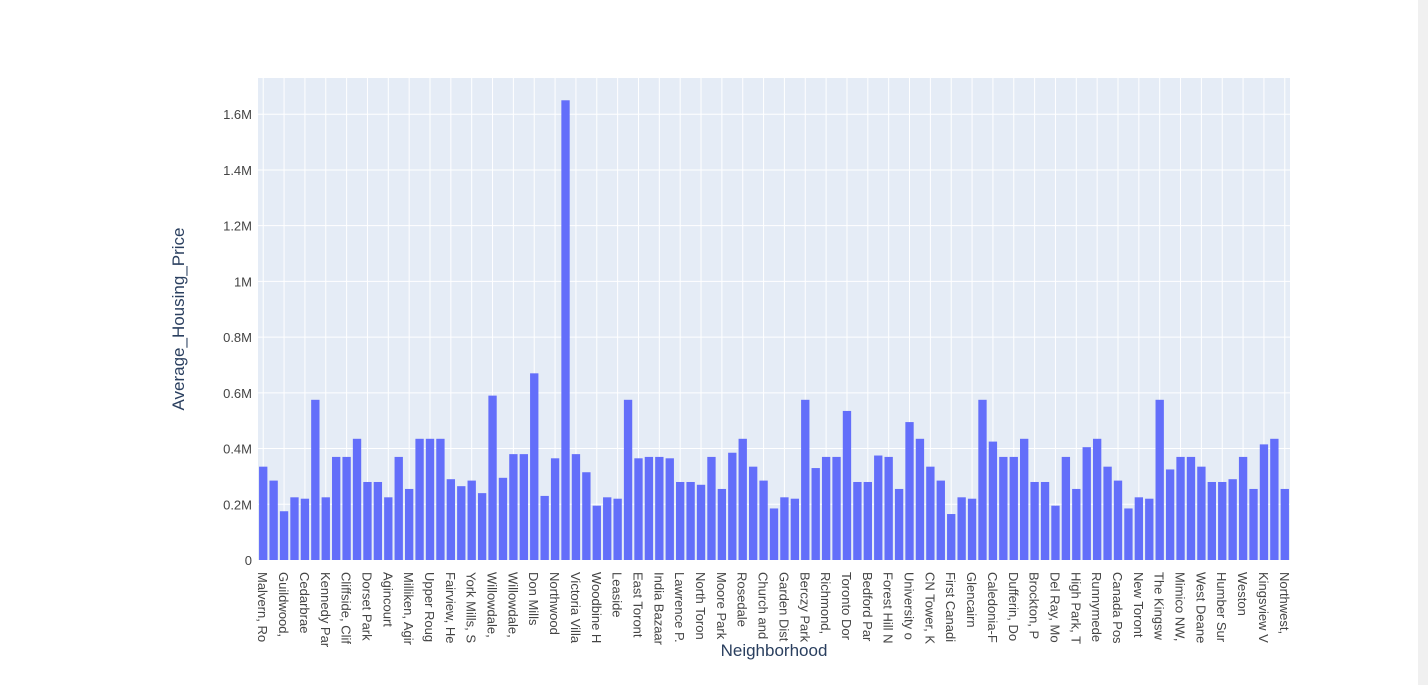 This screenshot has height=685, width=1428. Describe the element at coordinates (1423, 342) in the screenshot. I see `scrollbar-track` at that location.